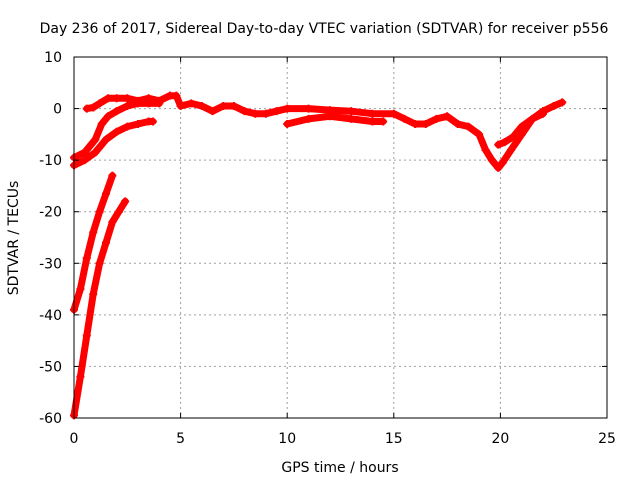 This screenshot has height=480, width=640. What do you see at coordinates (394, 439) in the screenshot?
I see `x-tick-label: 15` at bounding box center [394, 439].